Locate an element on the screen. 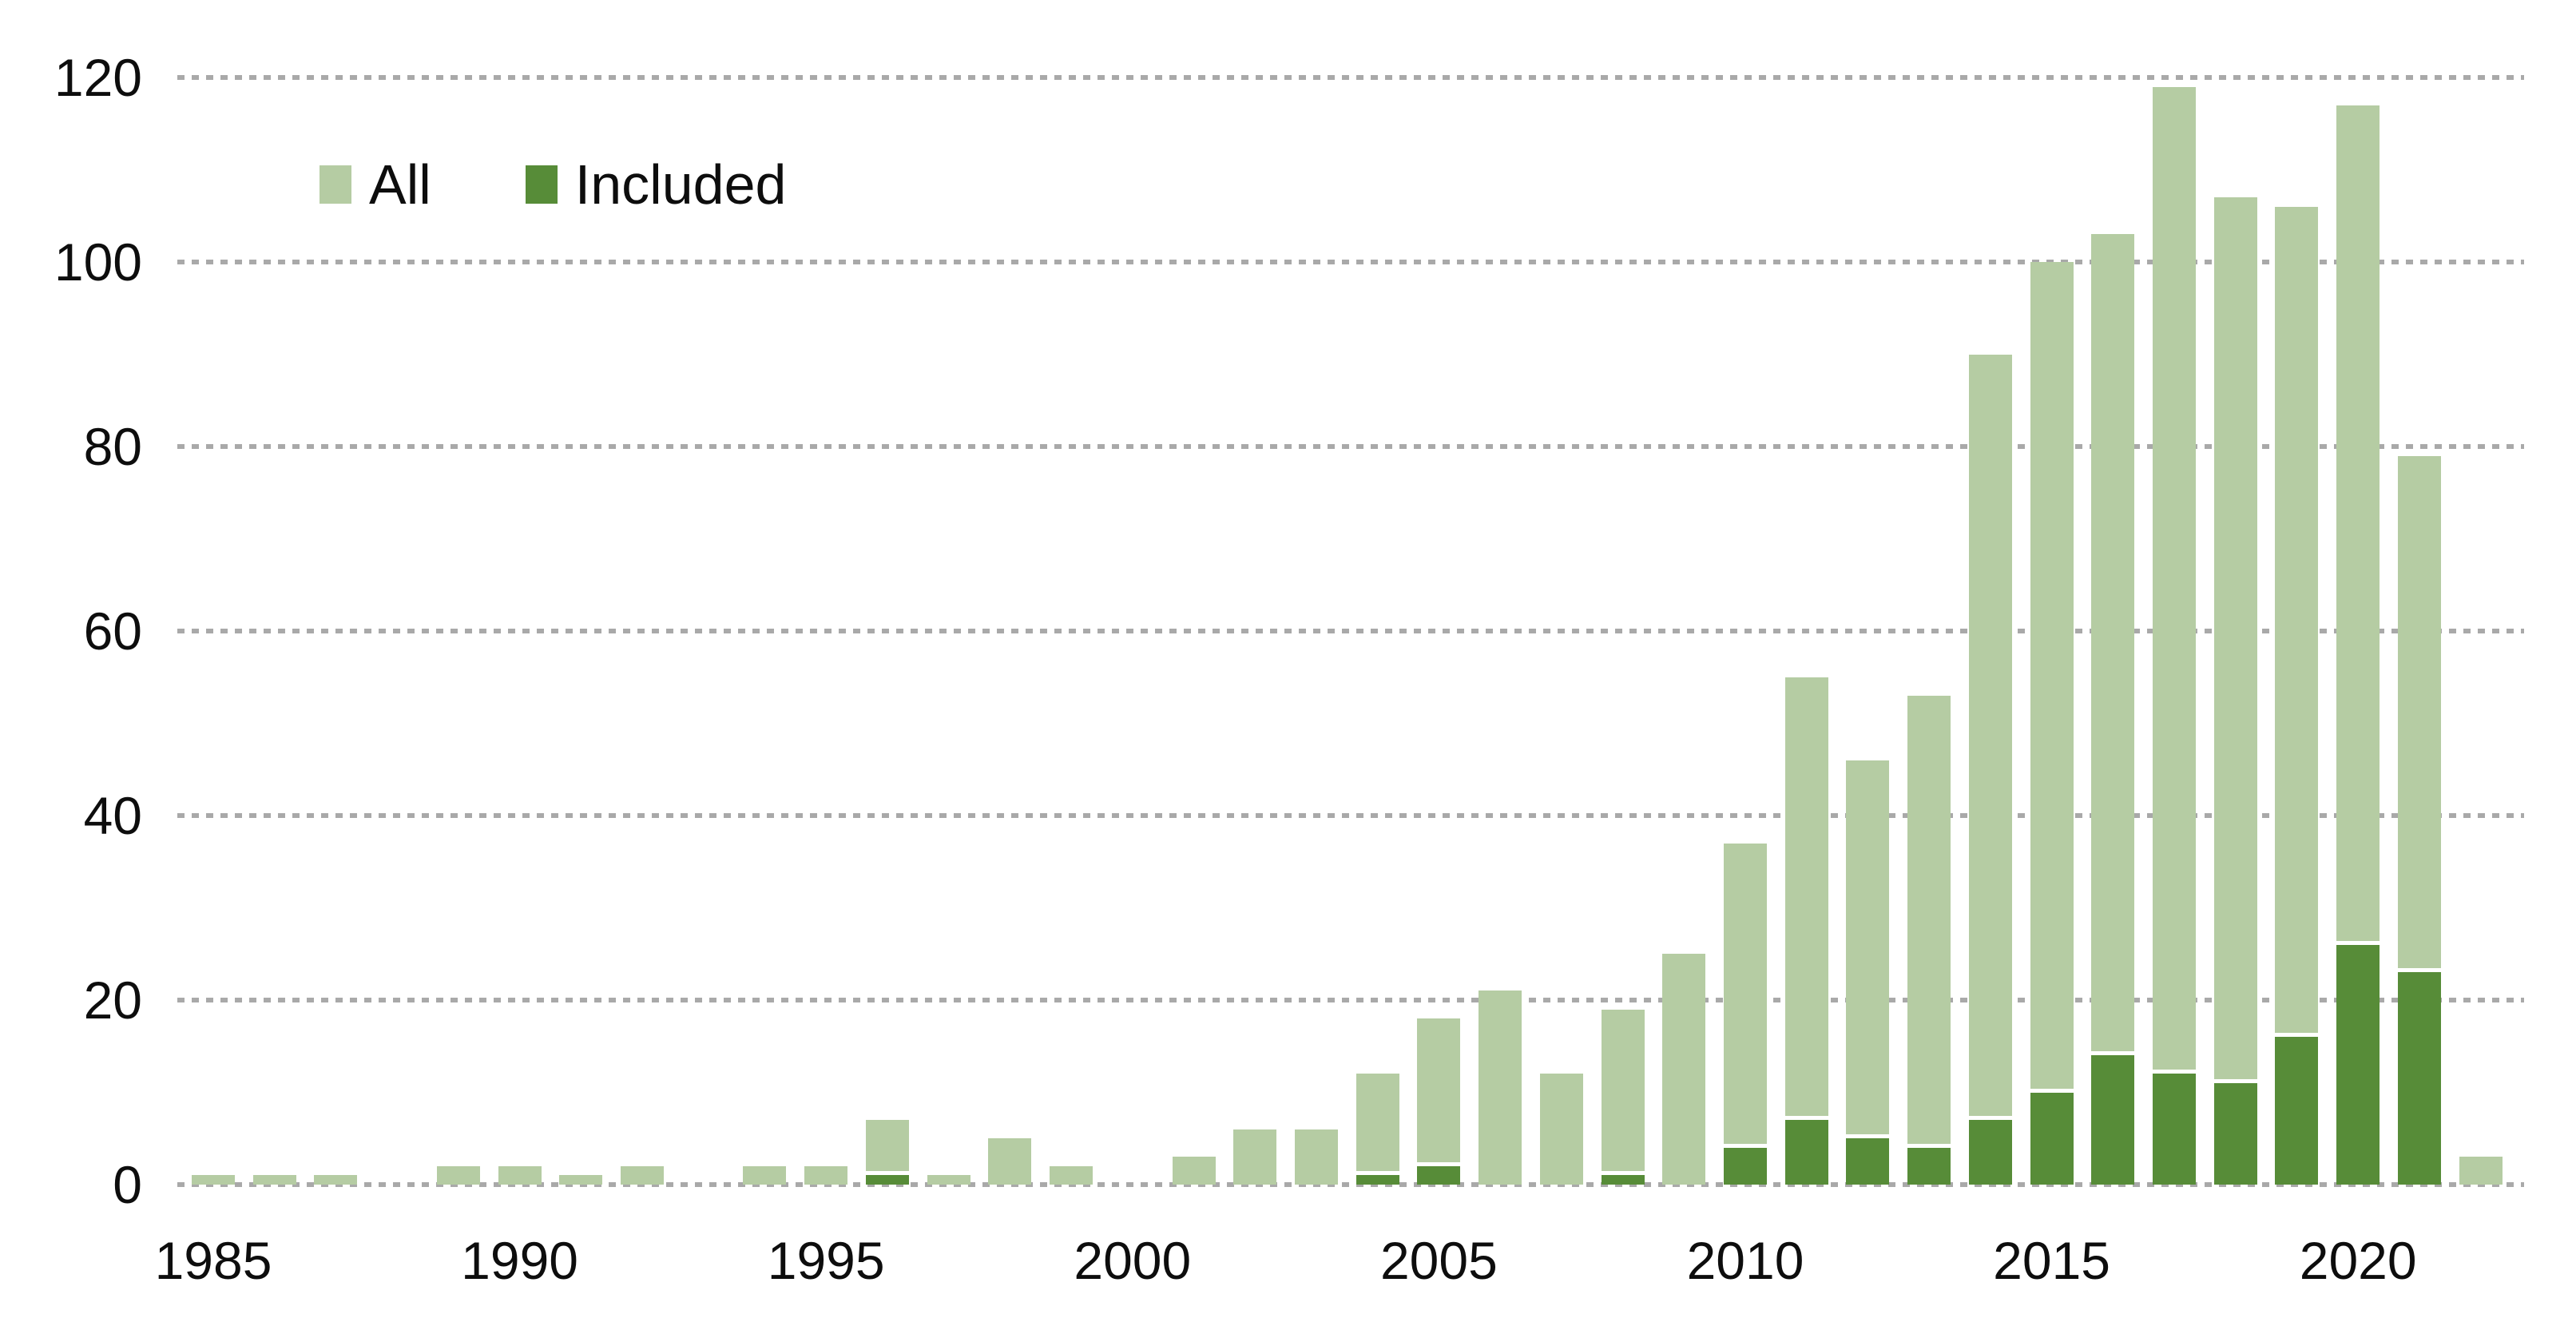 Image resolution: width=2576 pixels, height=1318 pixels. bar-group-2005 is located at coordinates (1439, 631).